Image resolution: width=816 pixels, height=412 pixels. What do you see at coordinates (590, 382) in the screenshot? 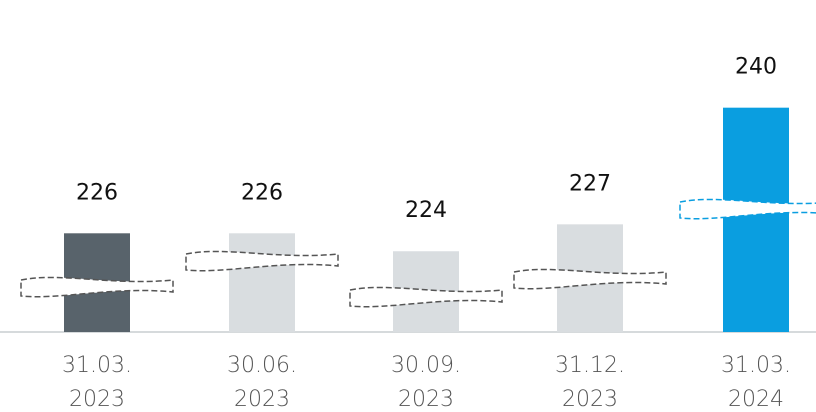
I see `x-tick-label: 31.12. 2023` at bounding box center [590, 382].